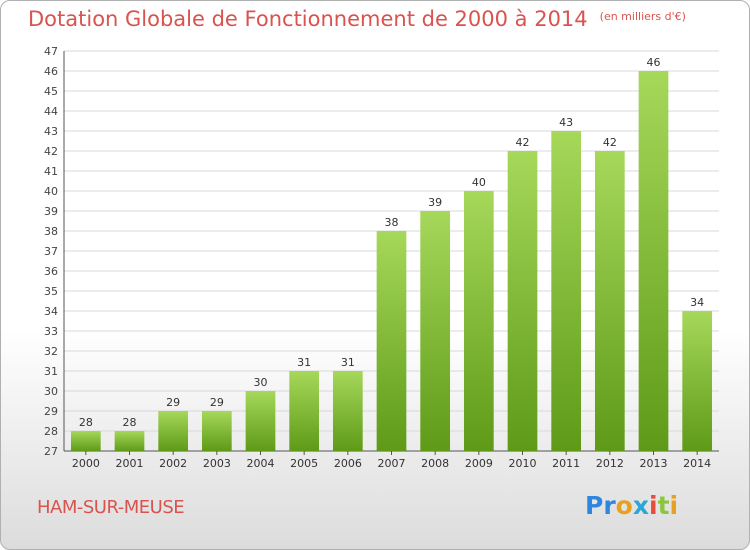 The width and height of the screenshot is (750, 550). Describe the element at coordinates (111, 507) in the screenshot. I see `commune-name: HAM-SUR-MEUSE` at that location.